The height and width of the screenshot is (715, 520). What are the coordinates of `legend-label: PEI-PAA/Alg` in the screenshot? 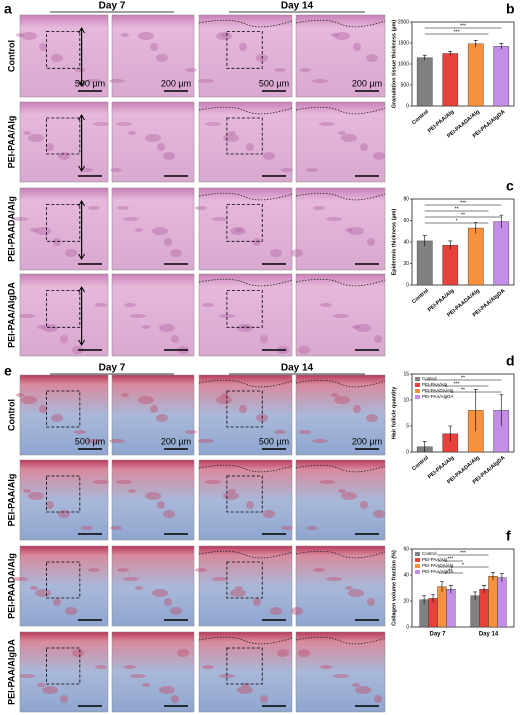 It's located at (435, 384).